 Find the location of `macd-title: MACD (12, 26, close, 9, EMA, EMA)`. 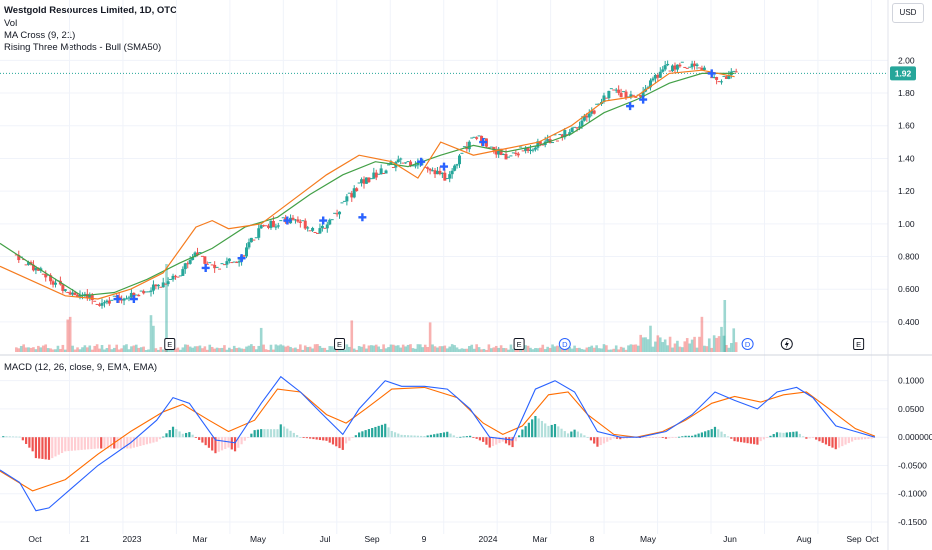

macd-title: MACD (12, 26, close, 9, EMA, EMA) is located at coordinates (81, 367).